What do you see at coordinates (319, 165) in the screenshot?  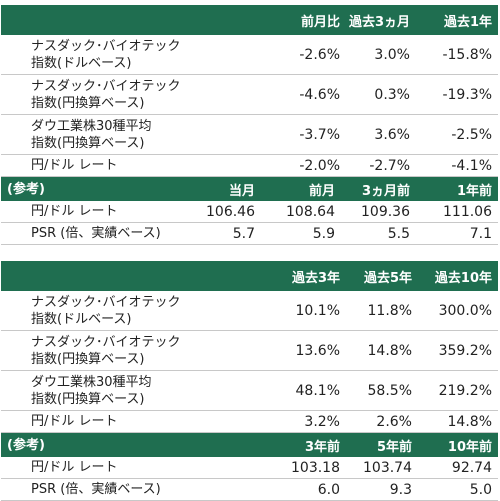 I see `cell-value: -2.0%` at bounding box center [319, 165].